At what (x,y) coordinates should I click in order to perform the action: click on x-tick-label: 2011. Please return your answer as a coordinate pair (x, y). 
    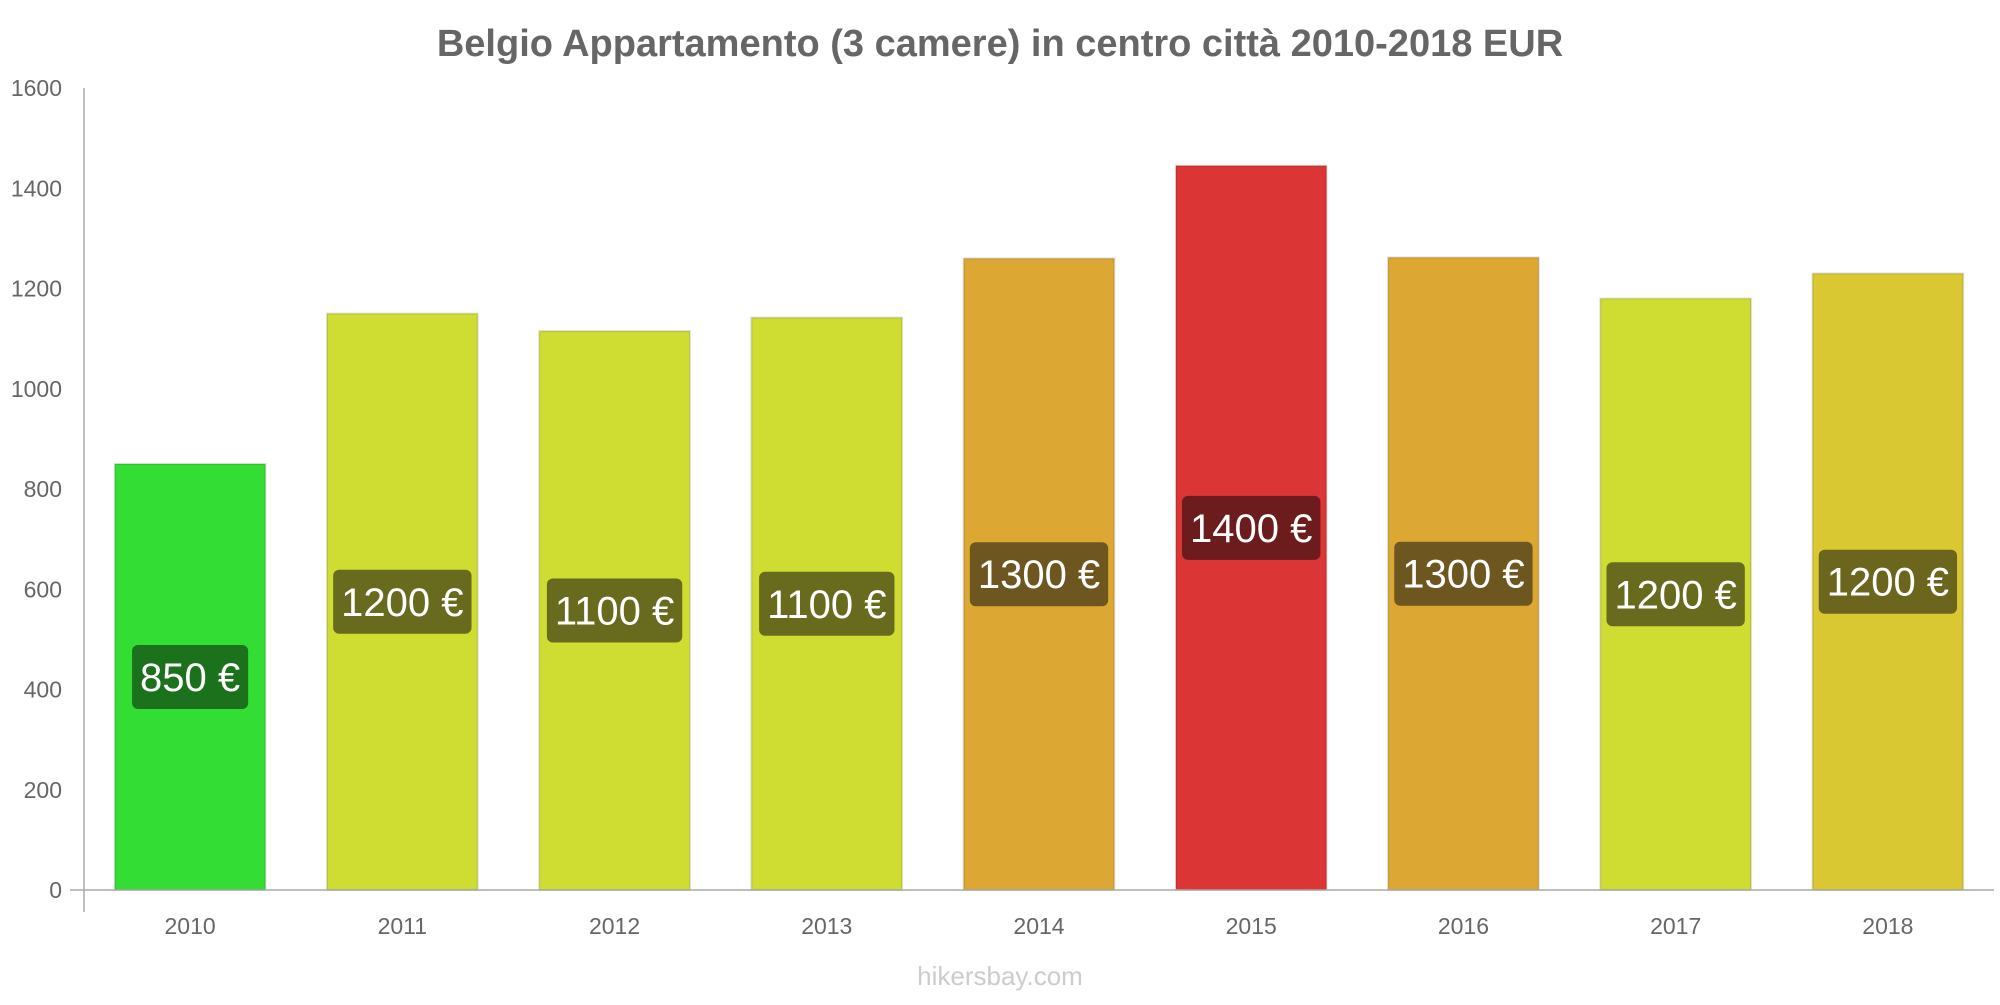
    Looking at the image, I should click on (402, 926).